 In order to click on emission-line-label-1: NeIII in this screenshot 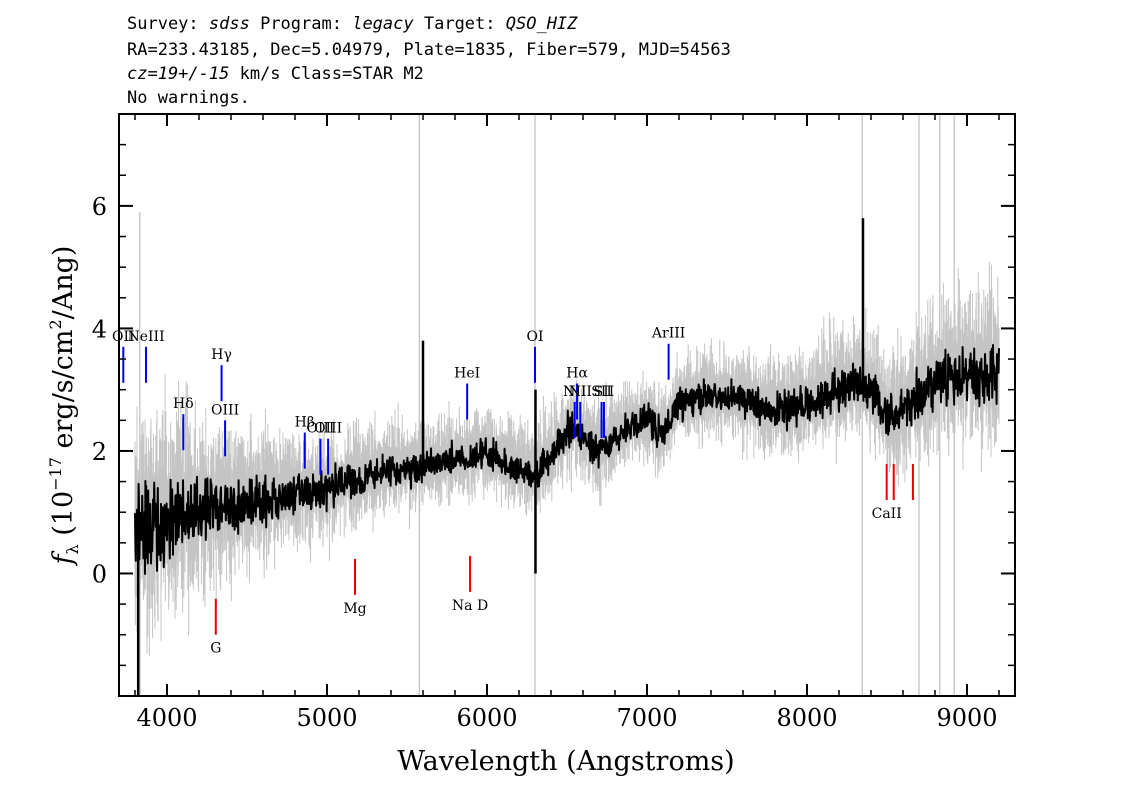, I will do `click(145, 337)`.